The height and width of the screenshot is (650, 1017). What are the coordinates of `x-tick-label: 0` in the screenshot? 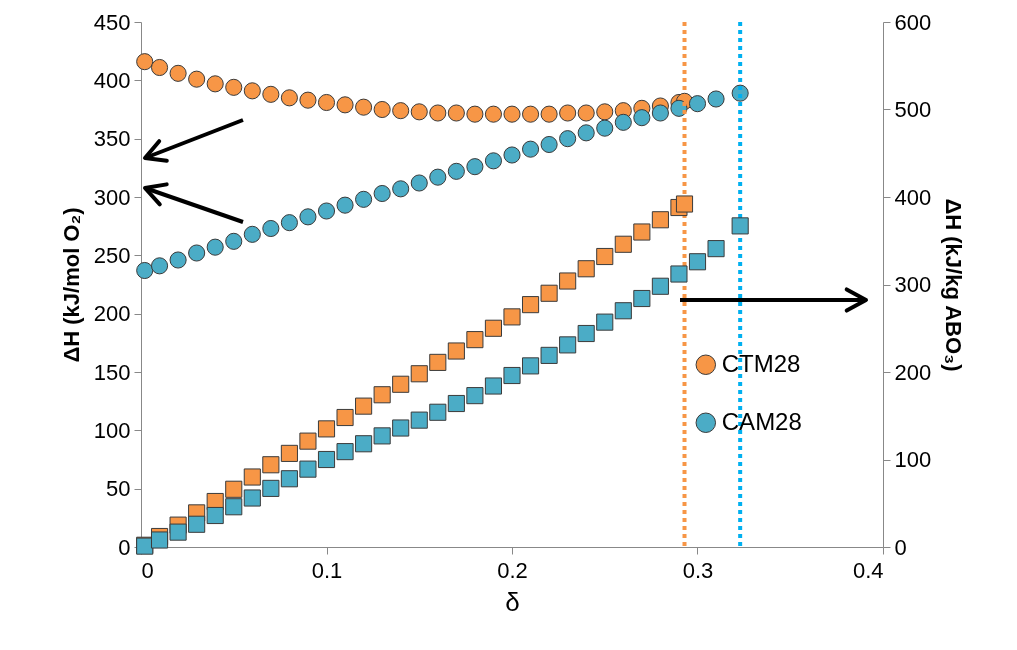 It's located at (147, 570).